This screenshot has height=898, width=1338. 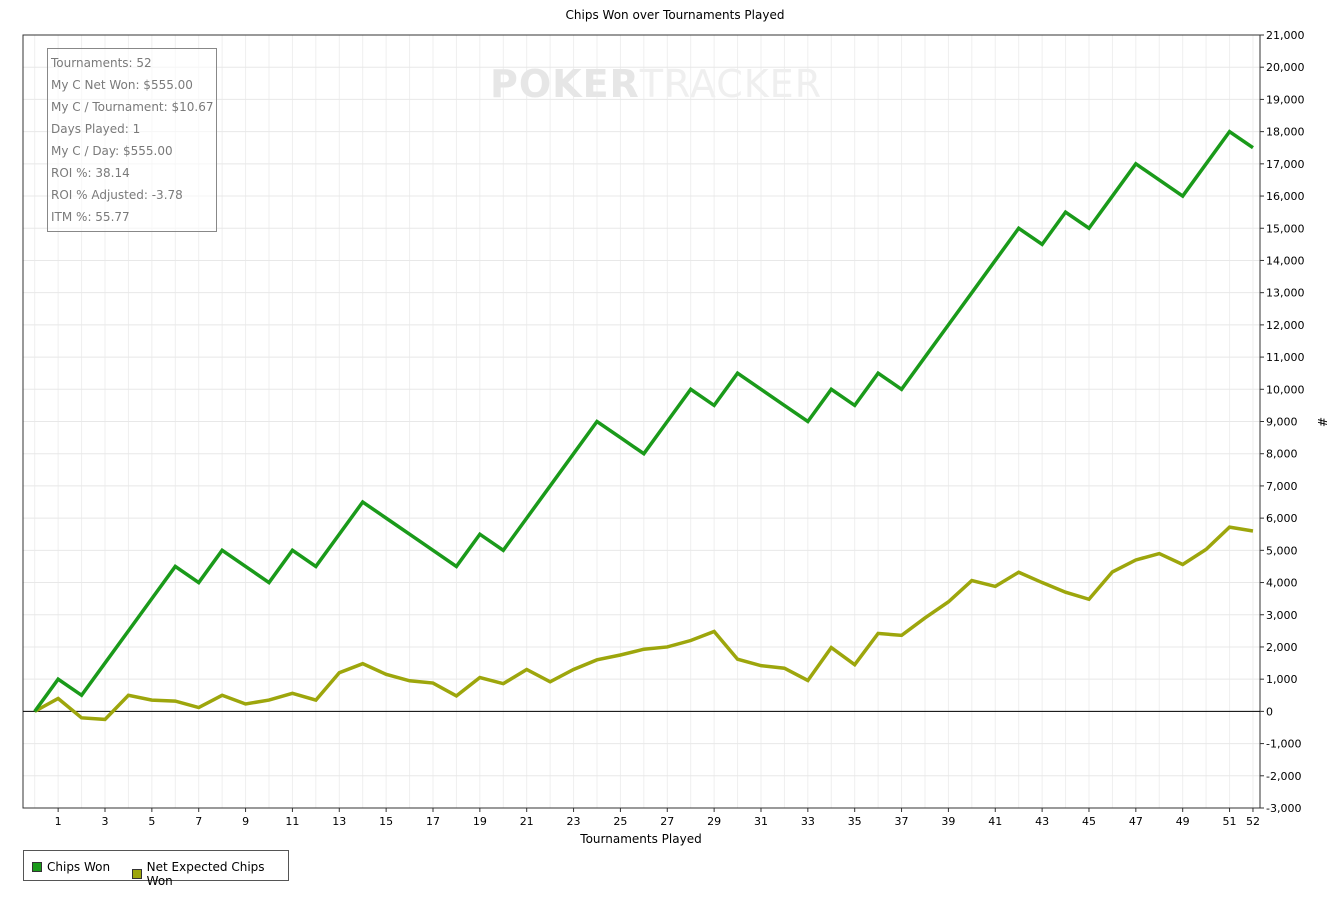 What do you see at coordinates (902, 821) in the screenshot?
I see `x-tick-label: 37` at bounding box center [902, 821].